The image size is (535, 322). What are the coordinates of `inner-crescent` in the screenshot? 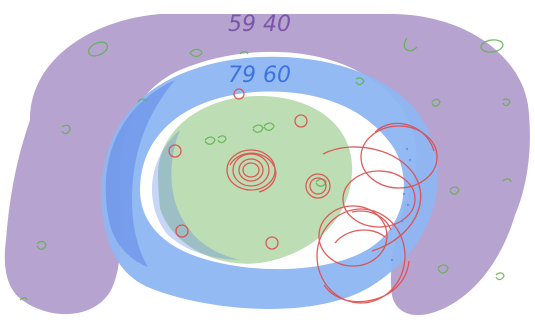 It's located at (196, 195).